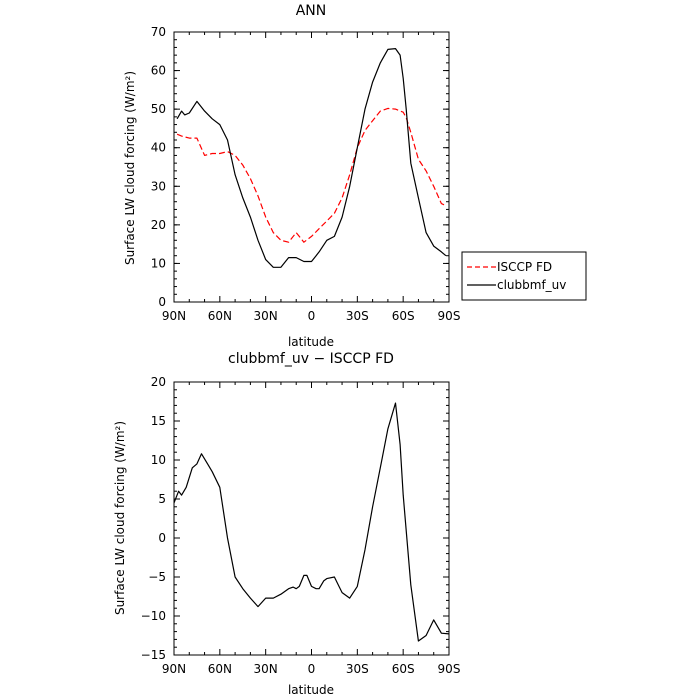 This screenshot has height=700, width=700. I want to click on legend-label-clubbmf: clubbmf_uv, so click(531, 285).